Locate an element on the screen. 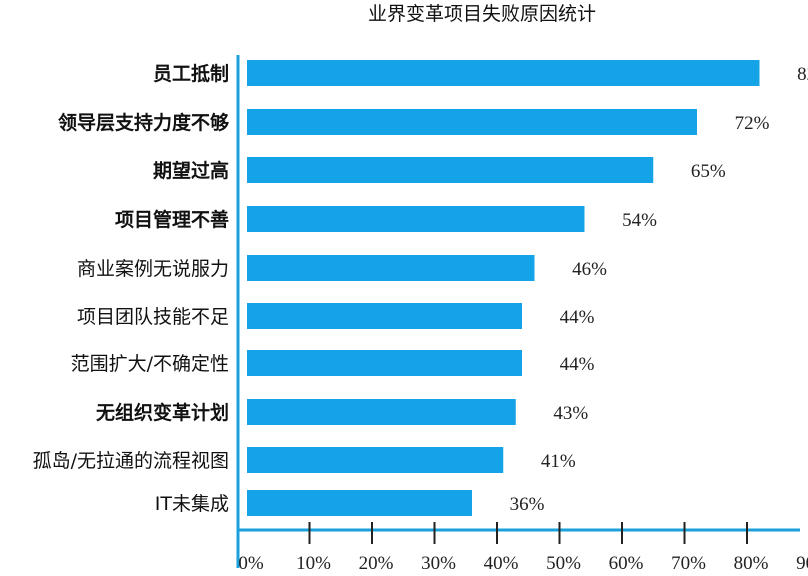 The height and width of the screenshot is (576, 808). x-tick-label: 70% is located at coordinates (688, 563).